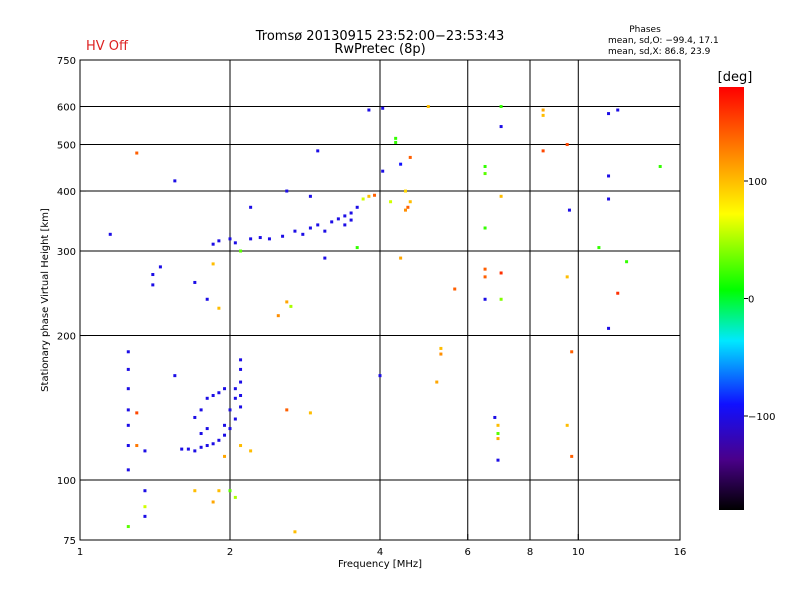 This screenshot has height=600, width=800. I want to click on colorbar-gradient, so click(731, 298).